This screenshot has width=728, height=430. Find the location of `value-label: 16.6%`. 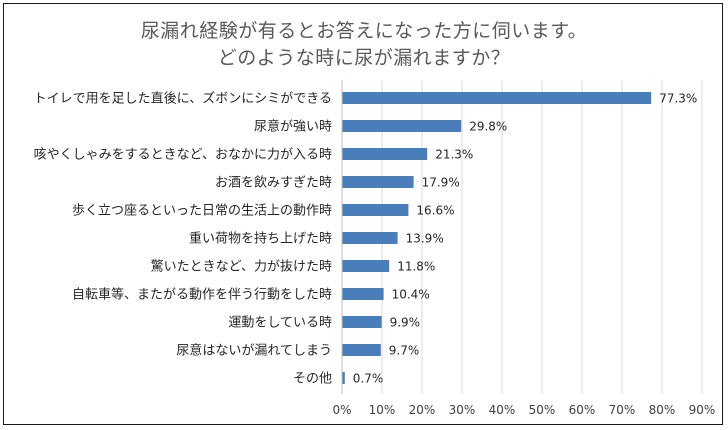

value-label: 16.6% is located at coordinates (435, 211).